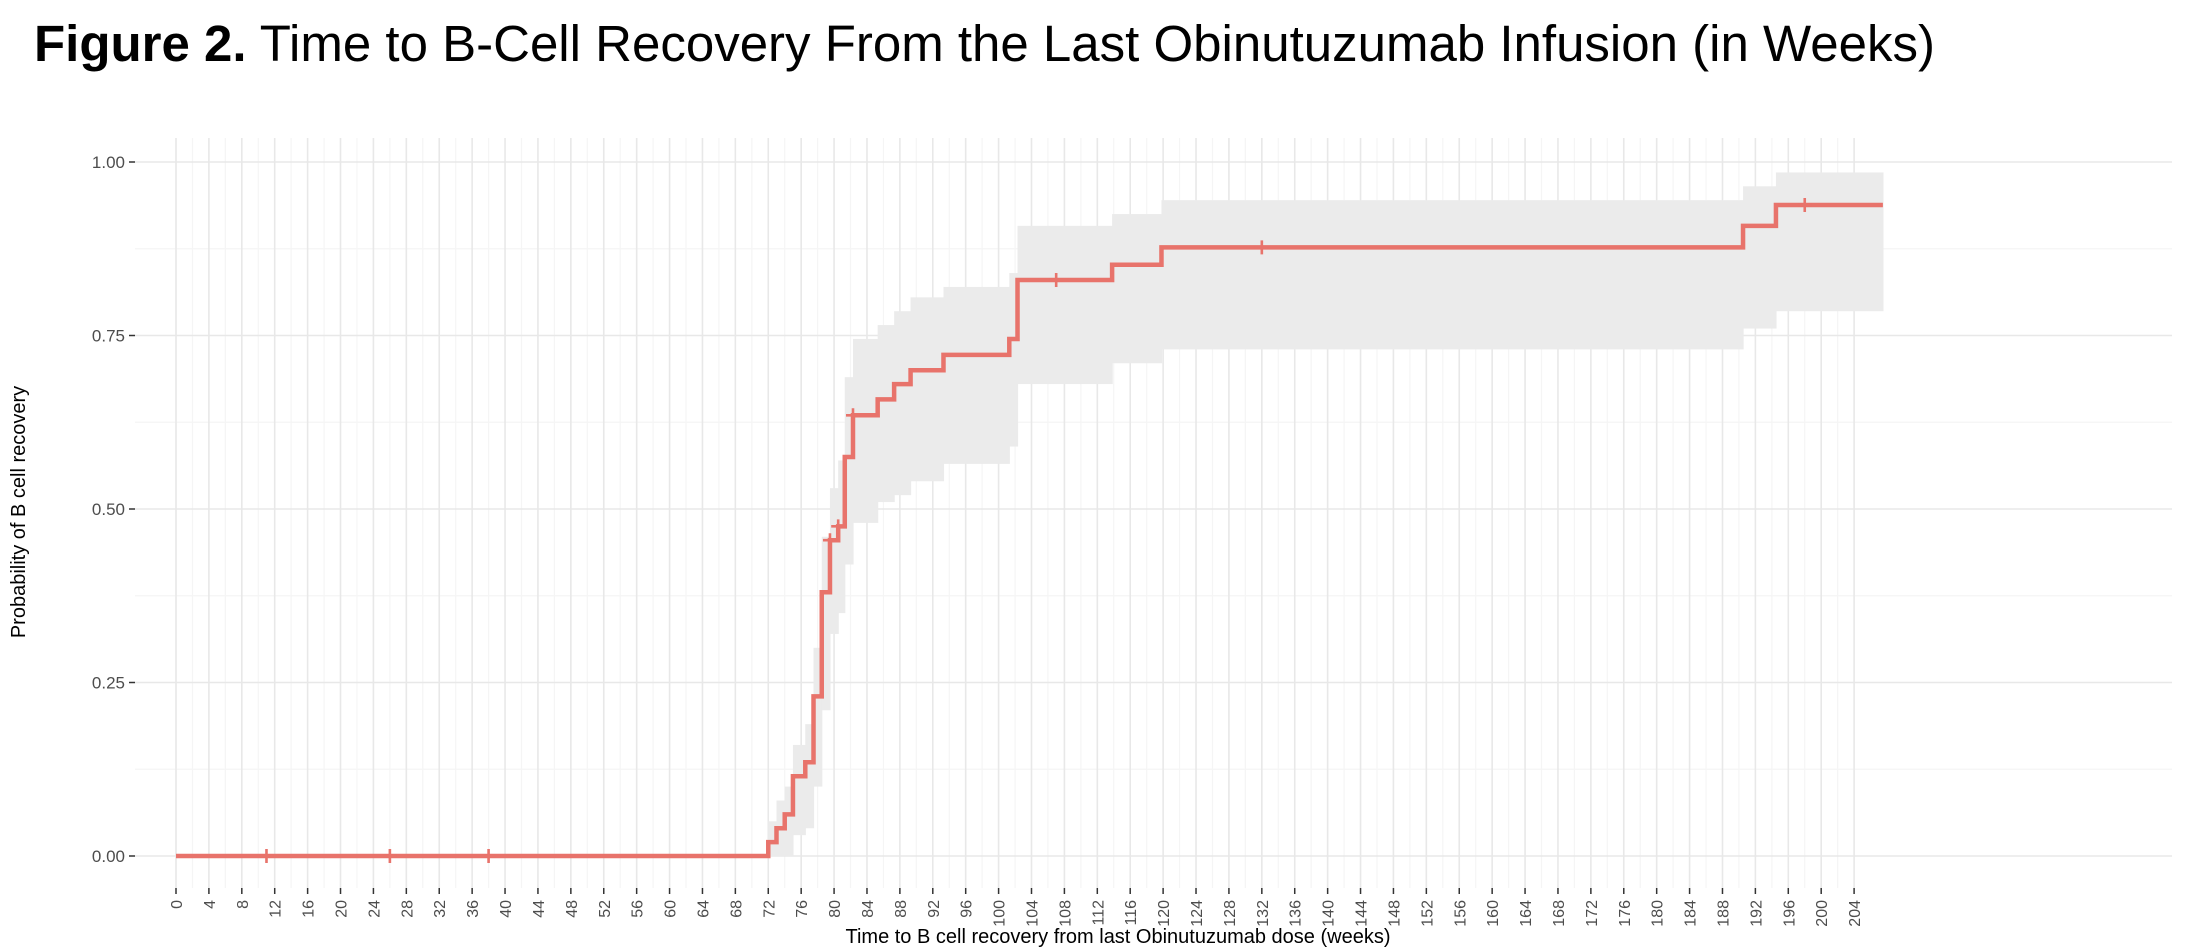 Image resolution: width=2187 pixels, height=947 pixels. I want to click on x-tick-label: 160, so click(1493, 913).